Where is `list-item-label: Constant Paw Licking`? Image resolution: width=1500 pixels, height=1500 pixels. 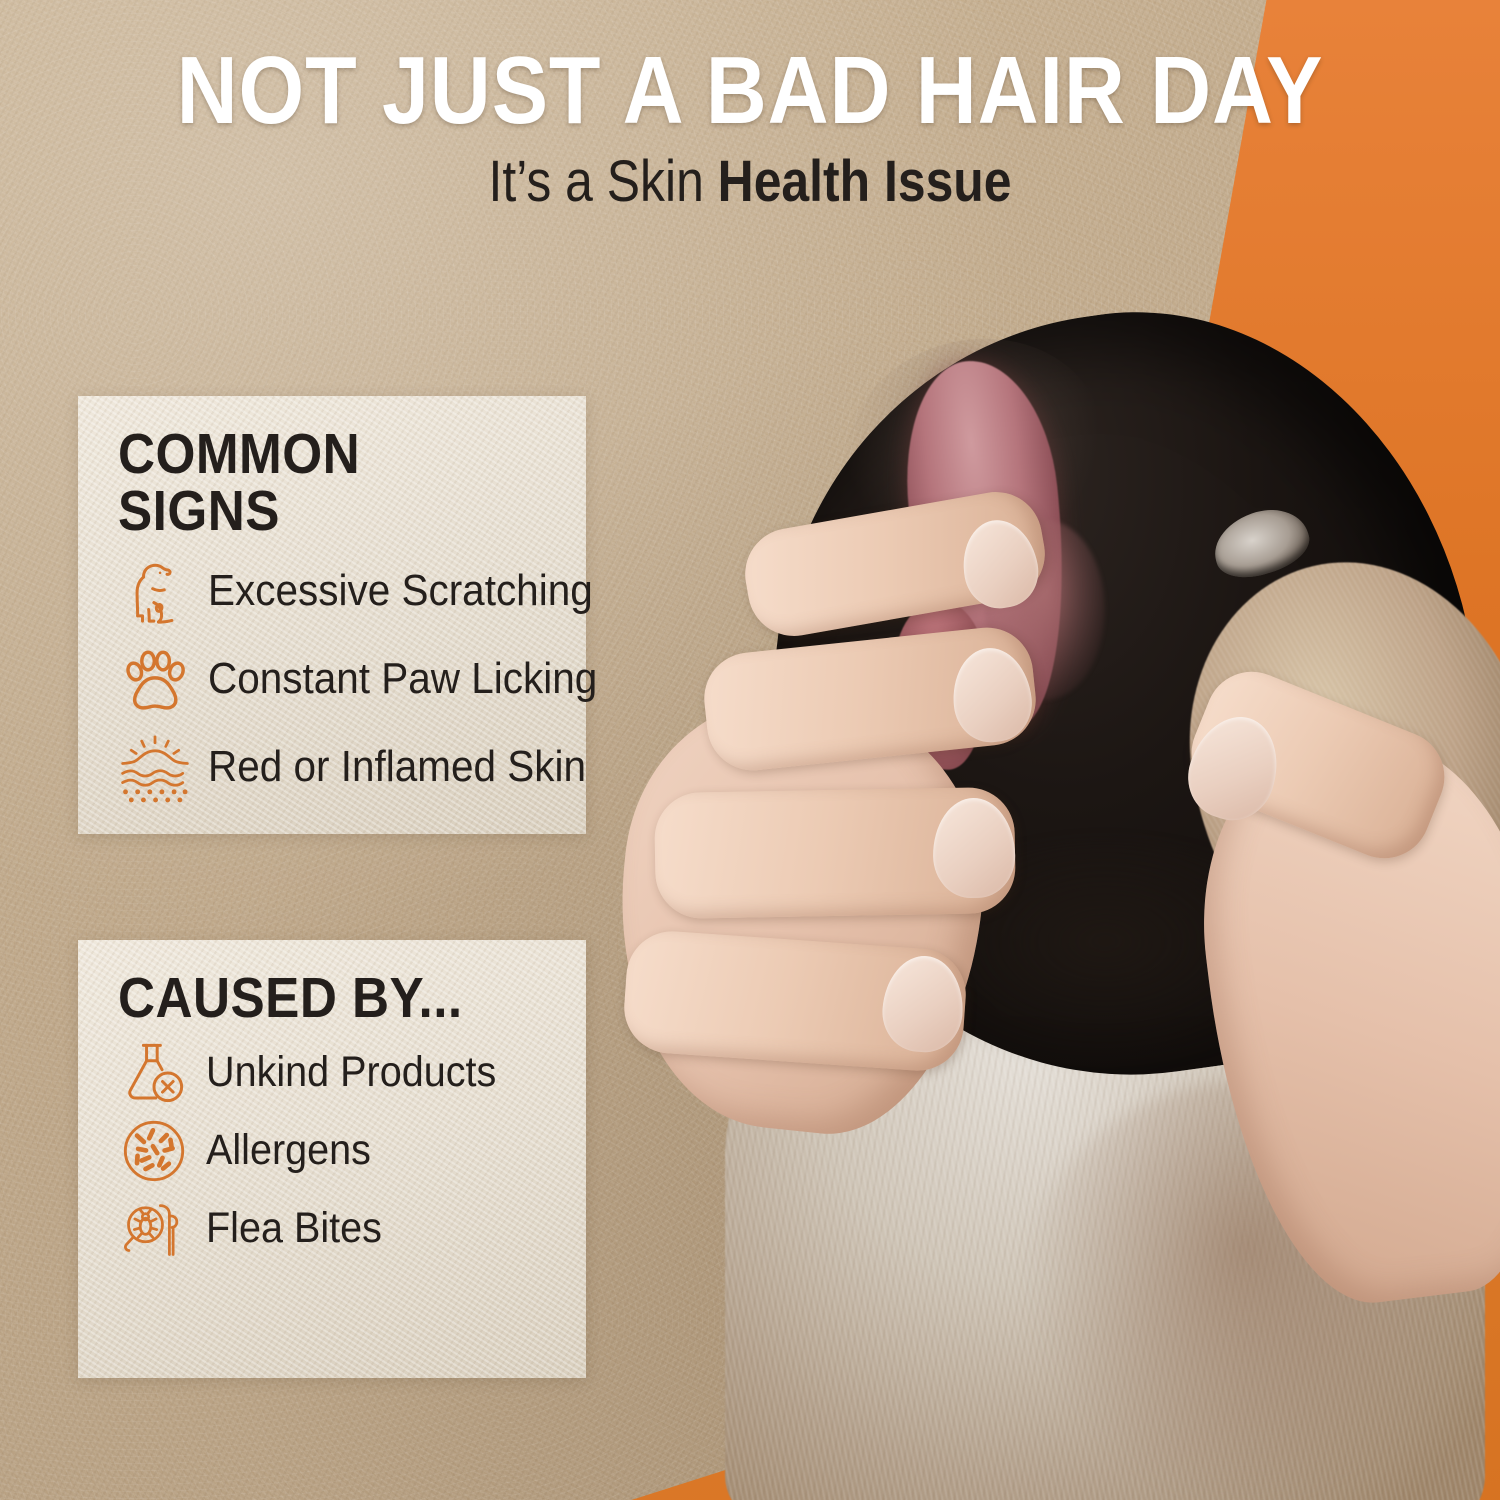 list-item-label: Constant Paw Licking is located at coordinates (403, 678).